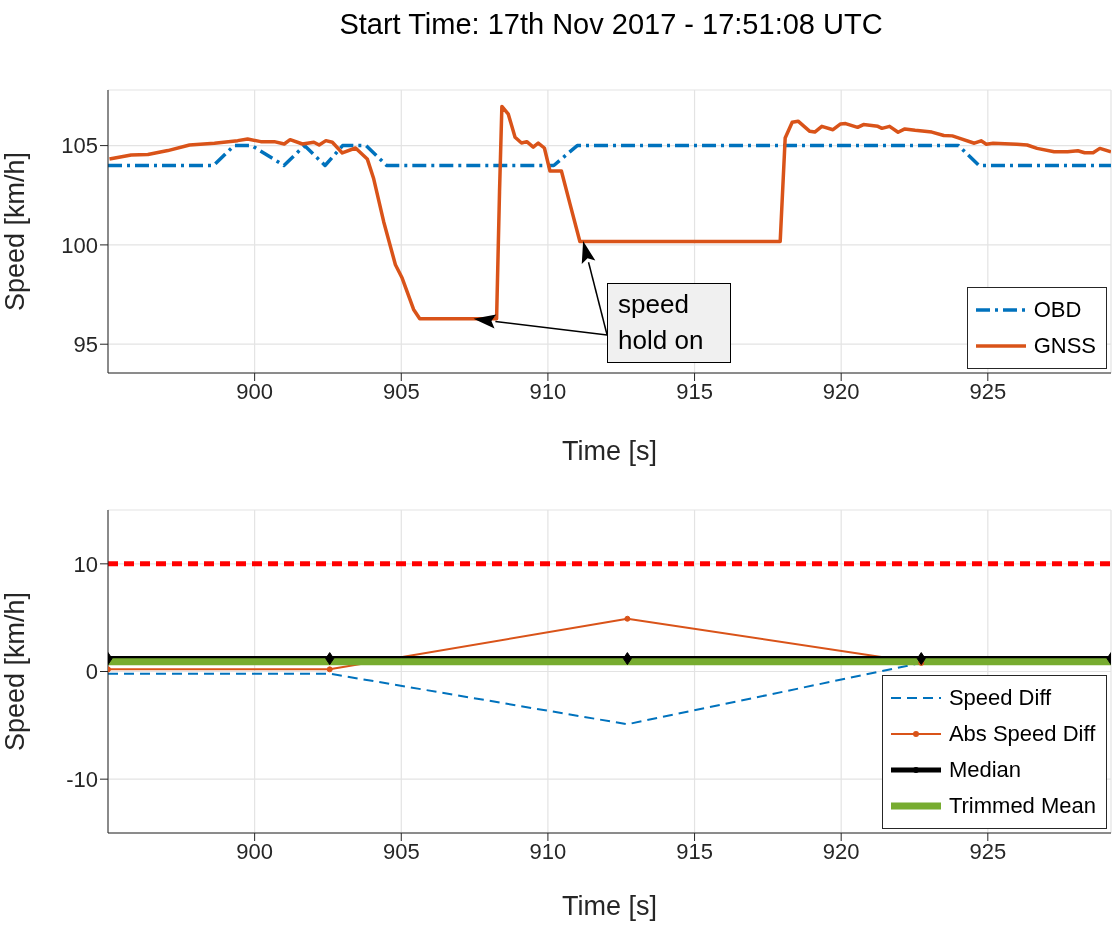  I want to click on y-tick-label: 100, so click(79, 245).